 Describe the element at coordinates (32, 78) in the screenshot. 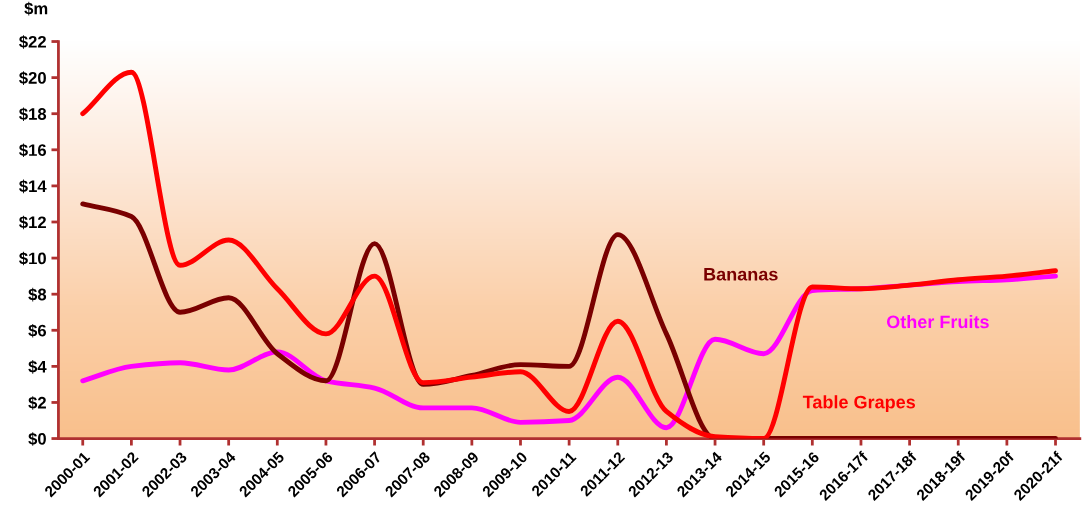

I see `y-tick-label: $20` at that location.